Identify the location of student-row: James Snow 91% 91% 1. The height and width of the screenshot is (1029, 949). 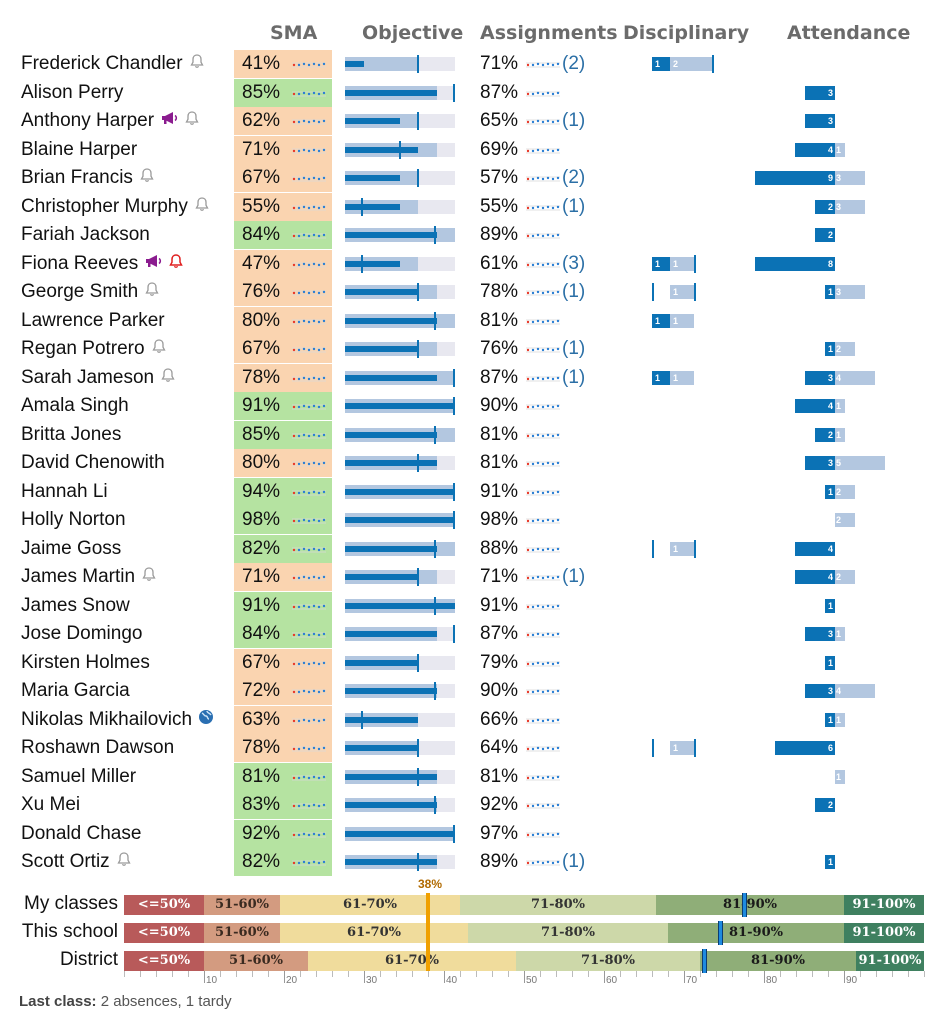
(474, 605).